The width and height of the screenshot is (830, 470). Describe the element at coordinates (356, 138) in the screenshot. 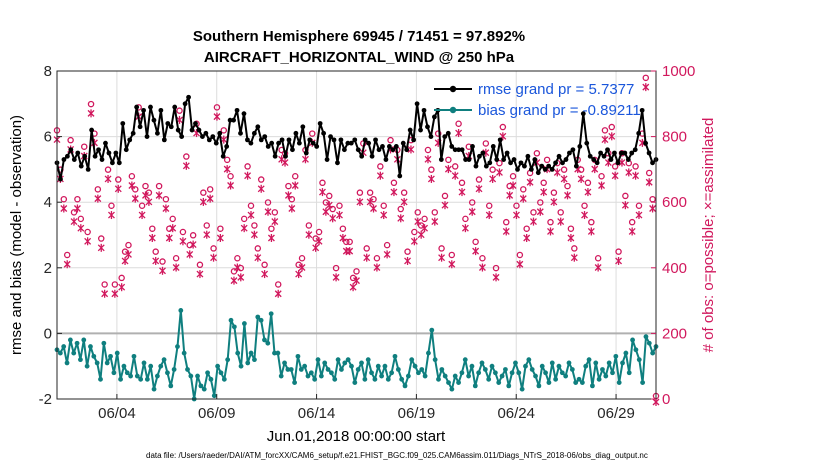

I see `rmse-series` at that location.